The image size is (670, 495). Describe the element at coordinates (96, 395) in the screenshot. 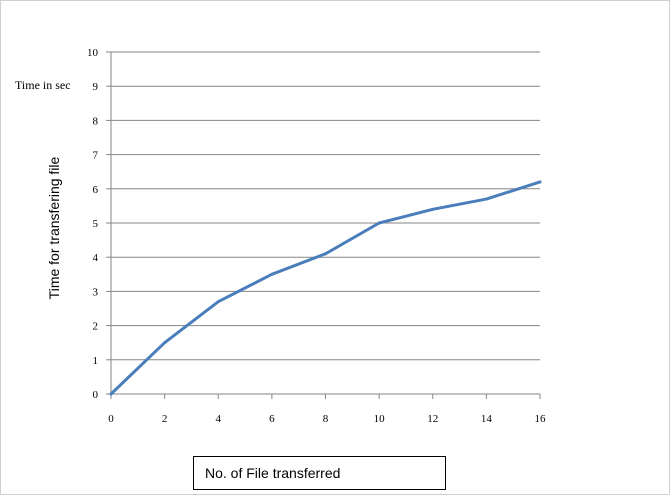

I see `y-tick-label-0: 0` at that location.